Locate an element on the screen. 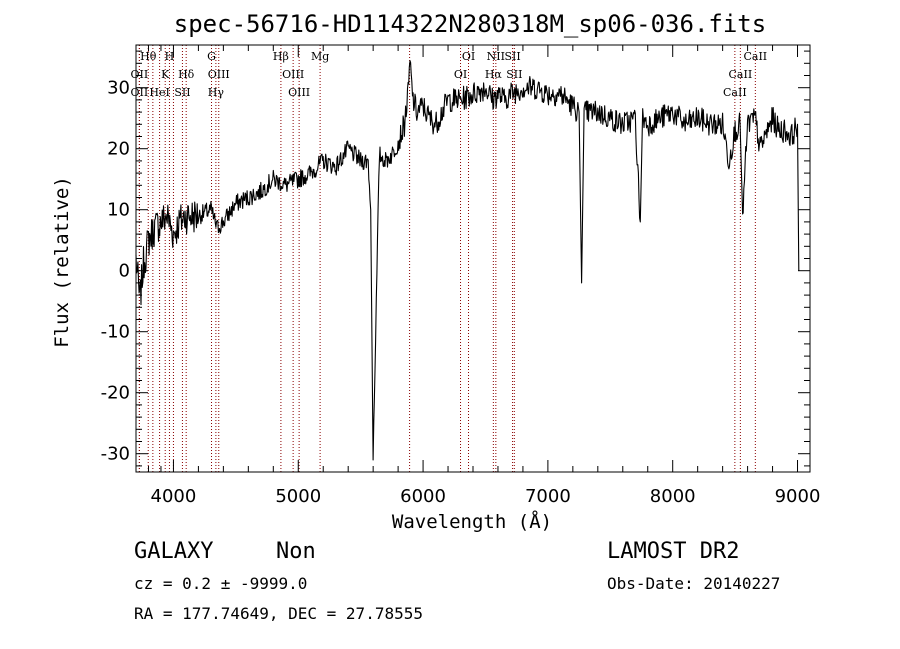 The image size is (900, 649). line-label: G is located at coordinates (211, 56).